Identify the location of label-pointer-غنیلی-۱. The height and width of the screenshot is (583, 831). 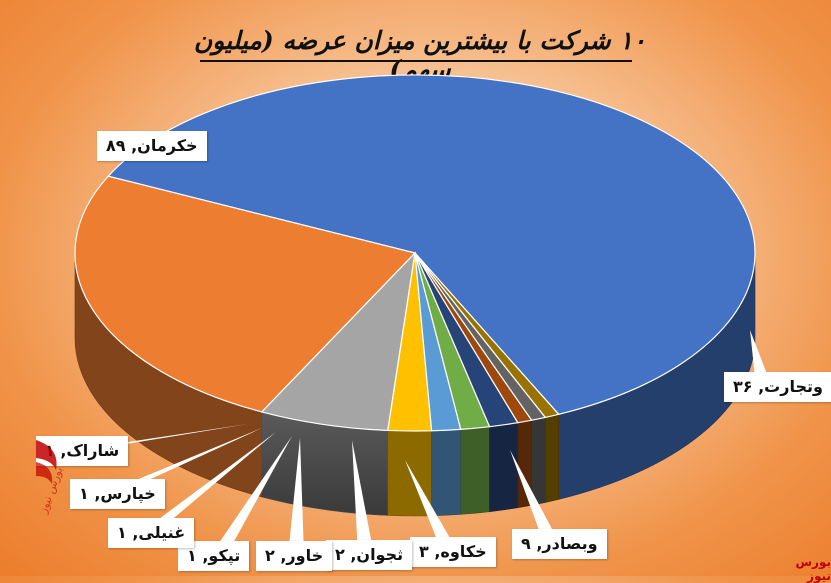
(208, 482).